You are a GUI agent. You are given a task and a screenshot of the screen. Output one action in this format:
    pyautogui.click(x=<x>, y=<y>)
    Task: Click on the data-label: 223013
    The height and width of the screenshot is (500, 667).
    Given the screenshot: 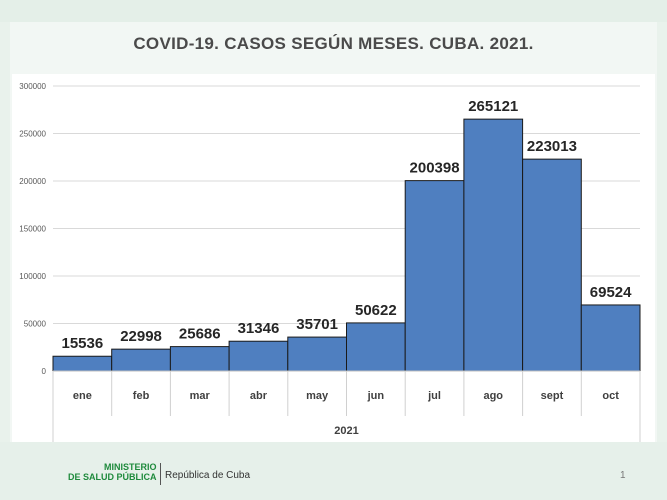 What is the action you would take?
    pyautogui.click(x=552, y=146)
    